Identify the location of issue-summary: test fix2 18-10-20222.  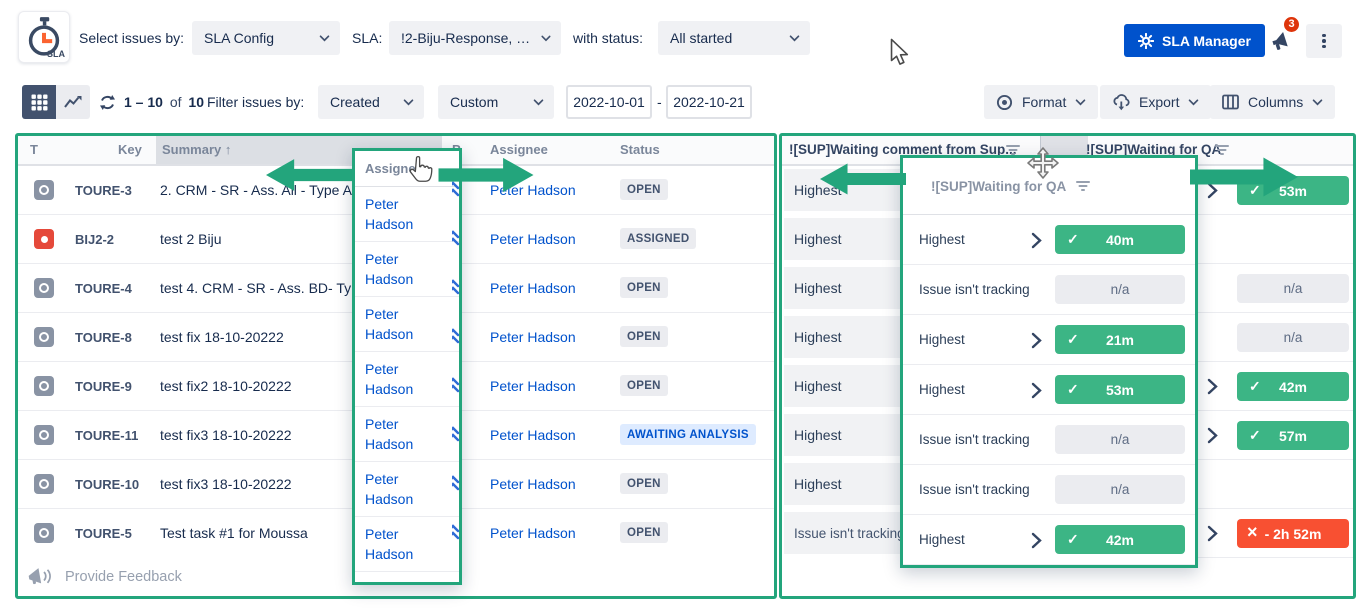
(226, 386).